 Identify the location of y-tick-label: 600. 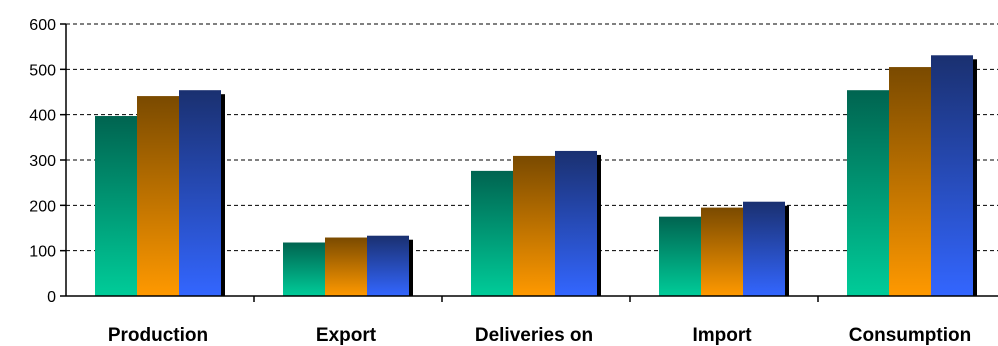
(42, 25).